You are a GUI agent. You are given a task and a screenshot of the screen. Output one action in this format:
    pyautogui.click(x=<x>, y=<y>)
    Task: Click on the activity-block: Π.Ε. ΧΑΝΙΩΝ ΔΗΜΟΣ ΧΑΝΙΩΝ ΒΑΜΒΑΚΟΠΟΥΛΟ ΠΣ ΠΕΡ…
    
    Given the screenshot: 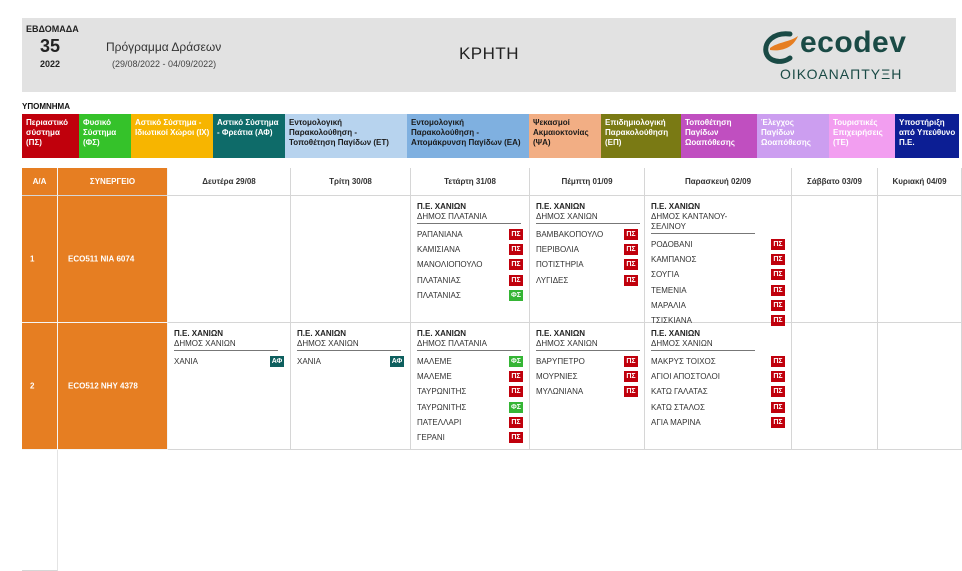 What is the action you would take?
    pyautogui.click(x=588, y=246)
    